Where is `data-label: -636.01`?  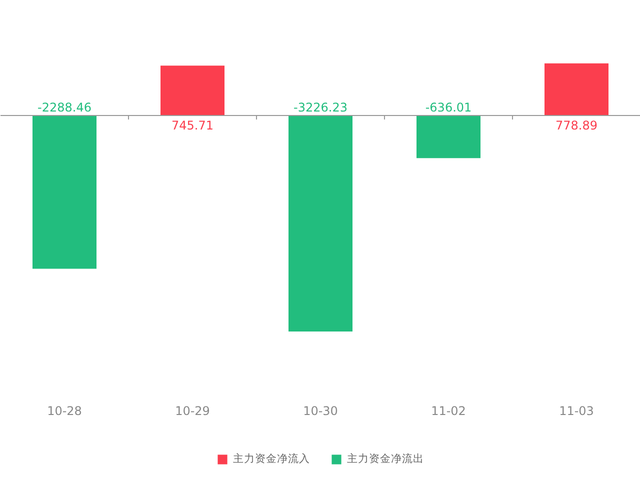 data-label: -636.01 is located at coordinates (448, 107).